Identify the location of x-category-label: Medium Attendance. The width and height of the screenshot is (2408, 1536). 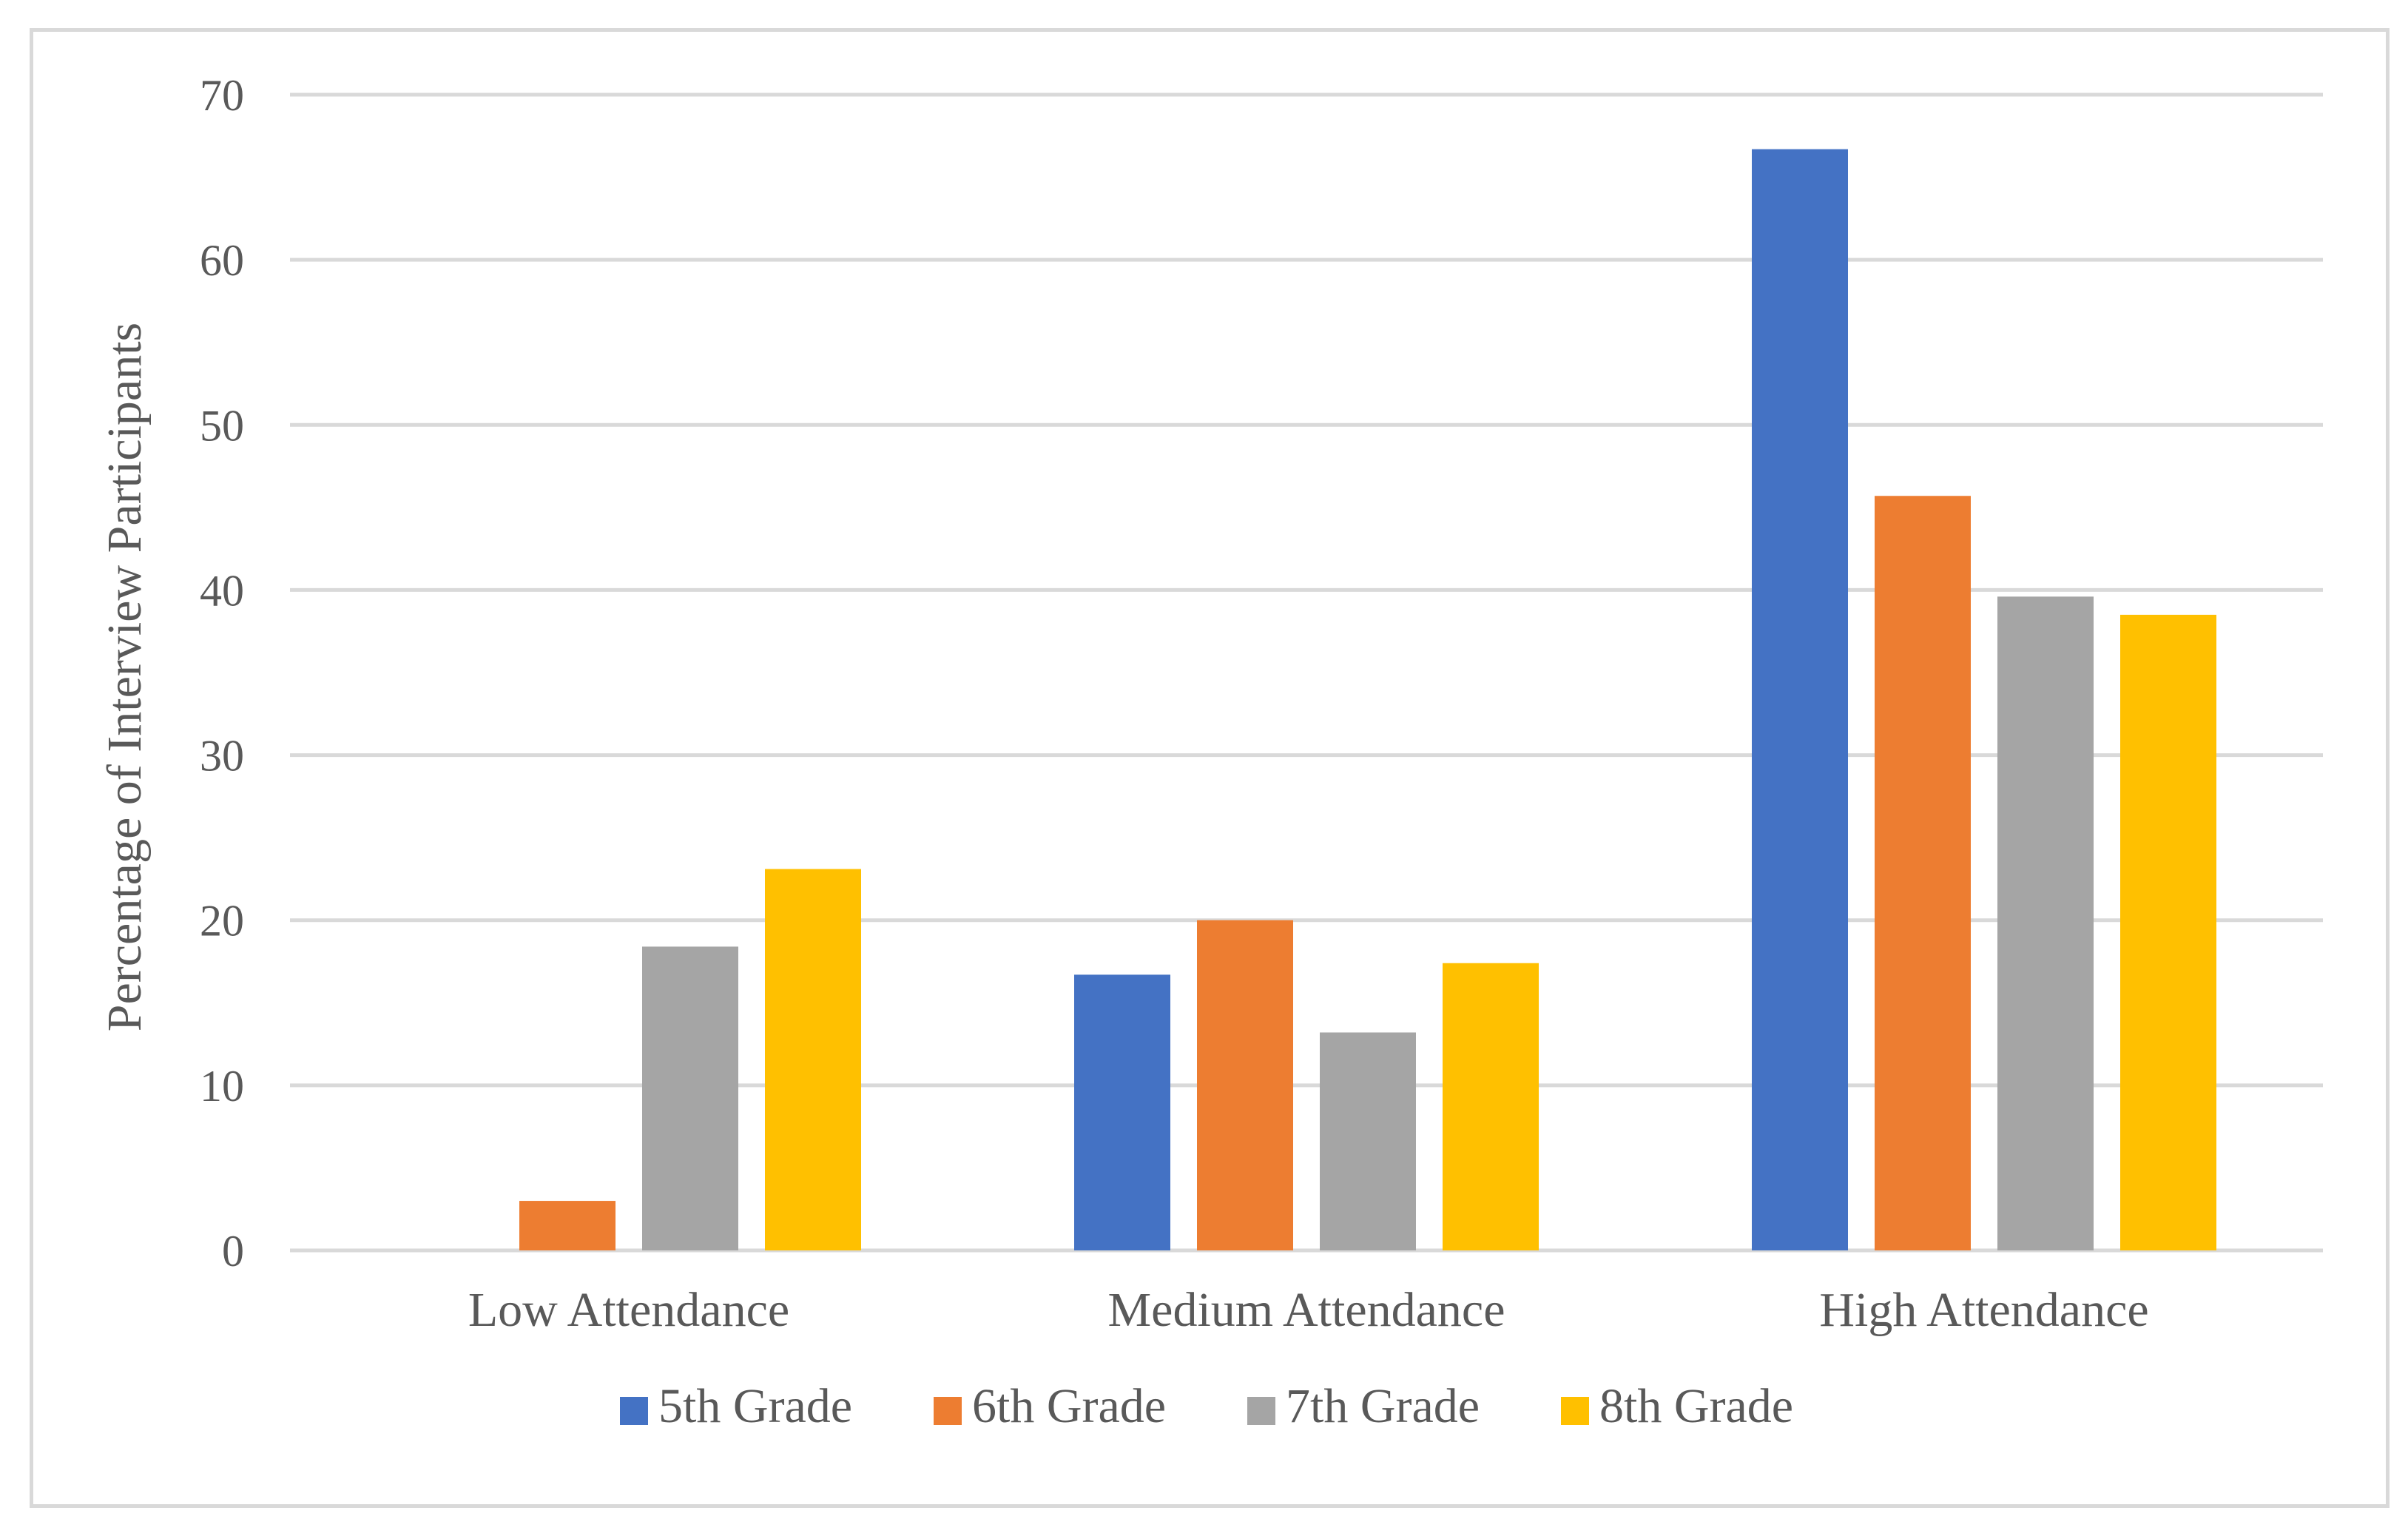
(1306, 1310).